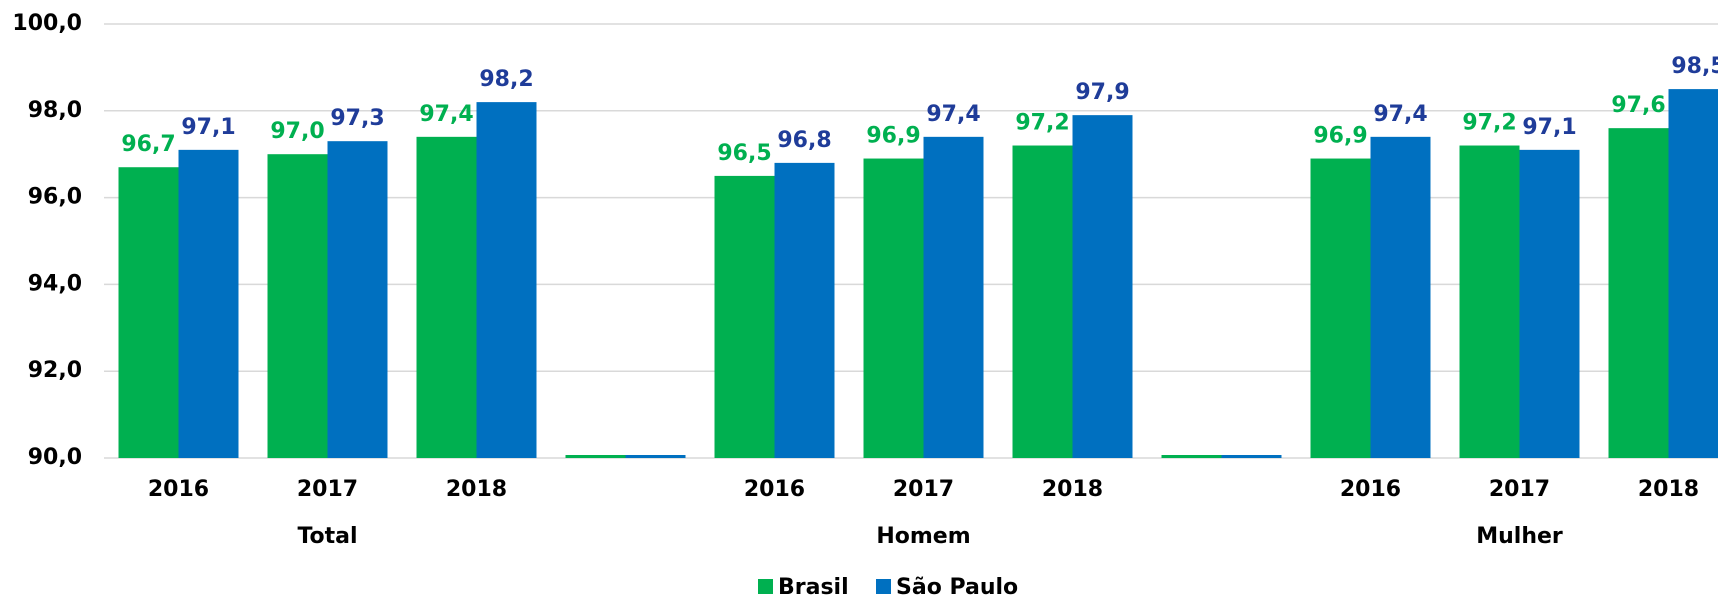 The width and height of the screenshot is (1718, 597). Describe the element at coordinates (744, 153) in the screenshot. I see `data-label: 96,5` at that location.